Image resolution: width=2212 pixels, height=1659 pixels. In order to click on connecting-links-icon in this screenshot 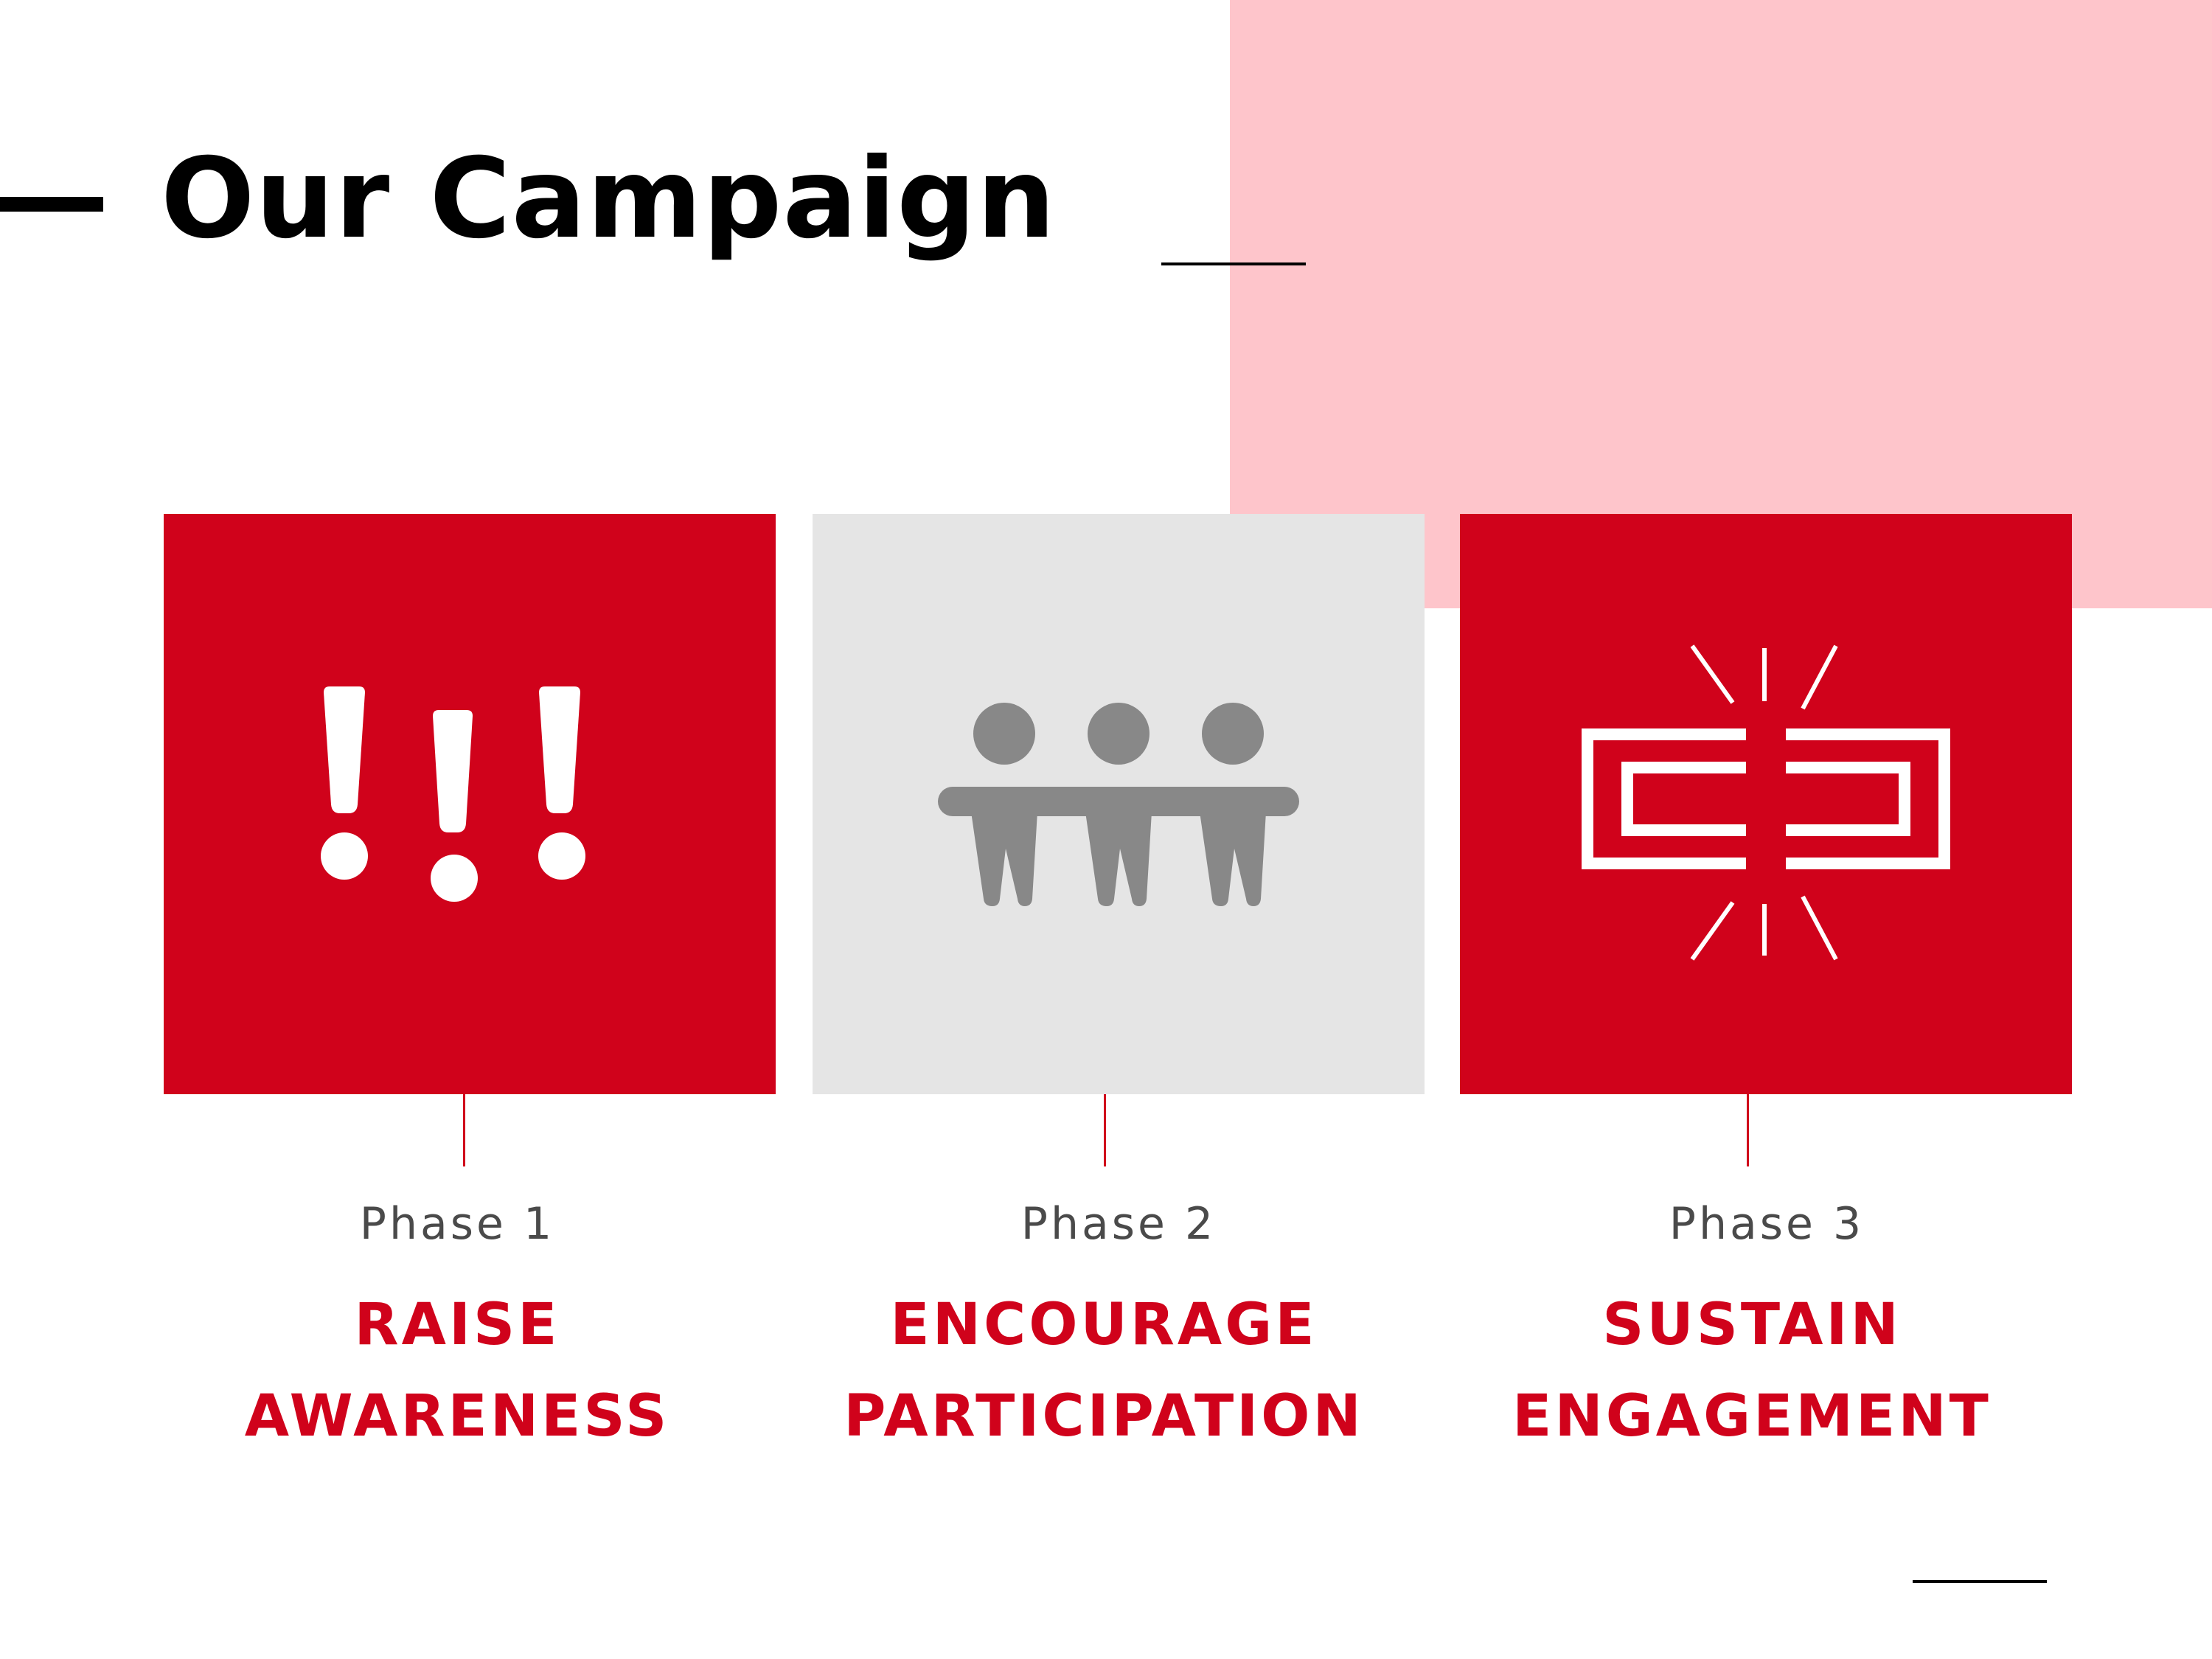, I will do `click(1766, 802)`.